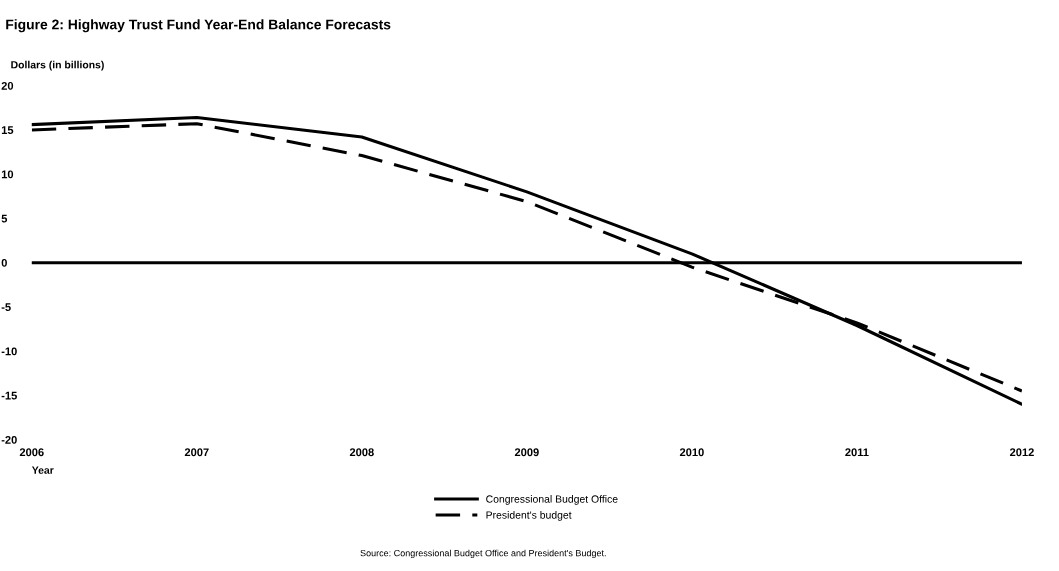 This screenshot has height=571, width=1059. Describe the element at coordinates (7, 85) in the screenshot. I see `y-tick-label: 20` at that location.